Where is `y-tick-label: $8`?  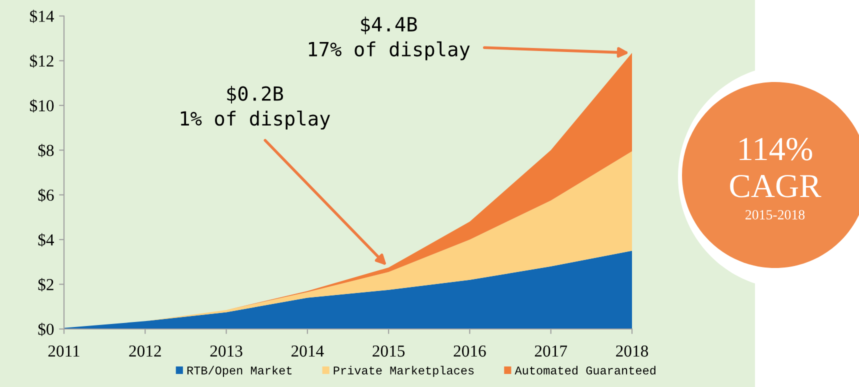
y-tick-label: $8 is located at coordinates (46, 151).